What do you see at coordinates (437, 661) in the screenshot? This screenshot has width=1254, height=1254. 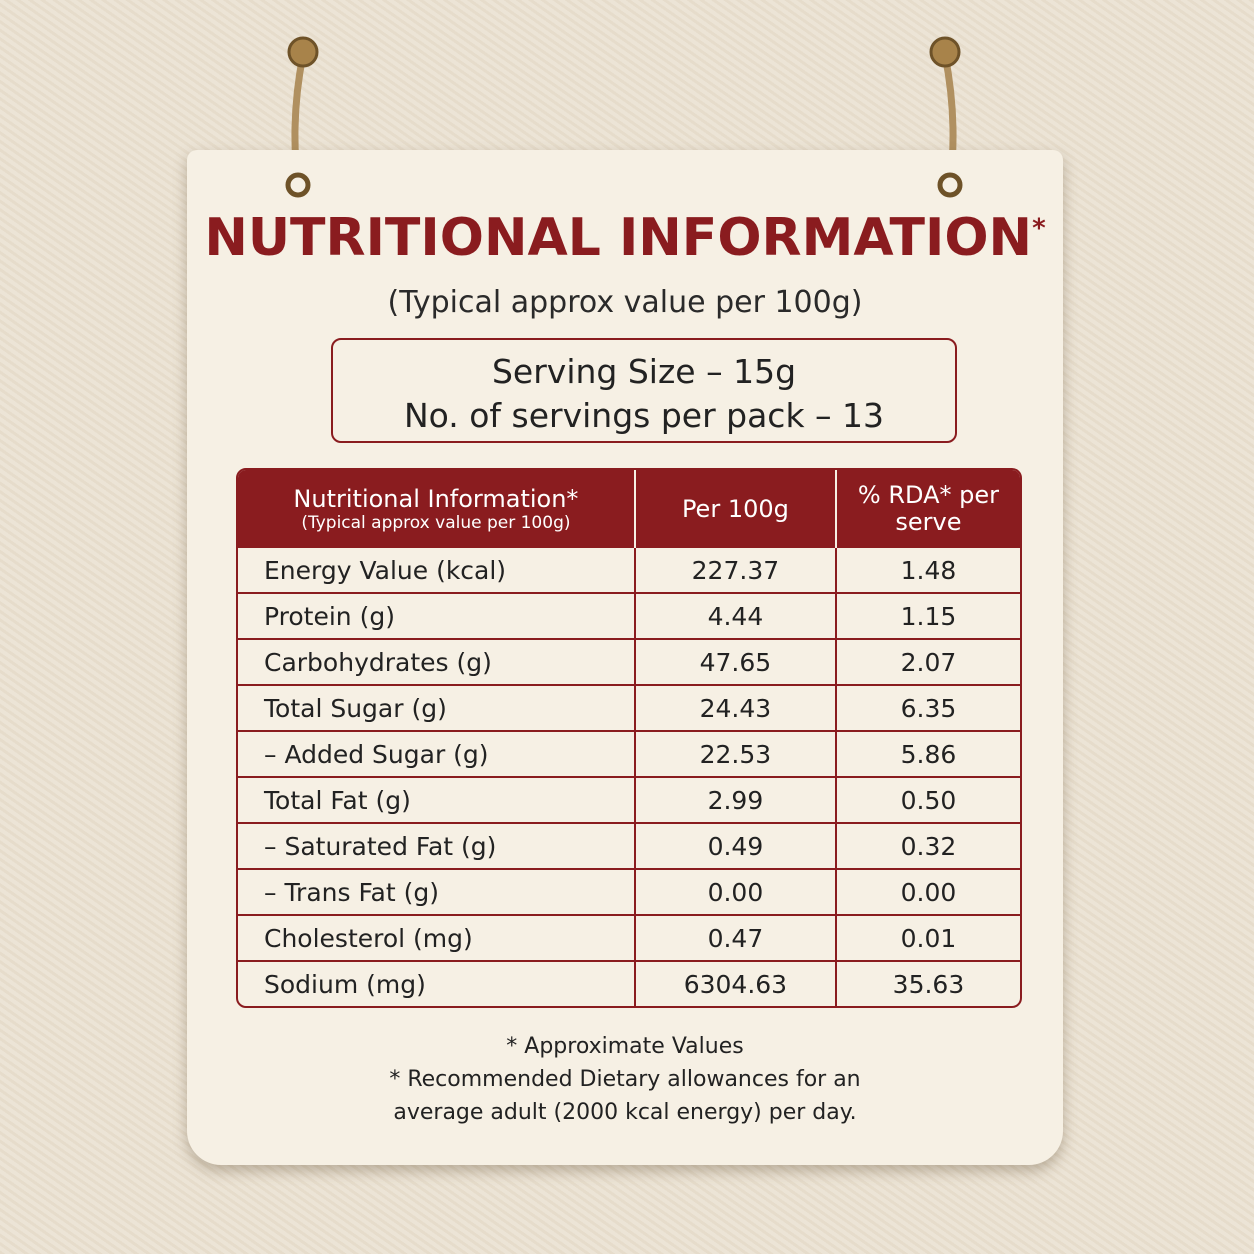 I see `nutrient-name: Carbohydrates (g)` at bounding box center [437, 661].